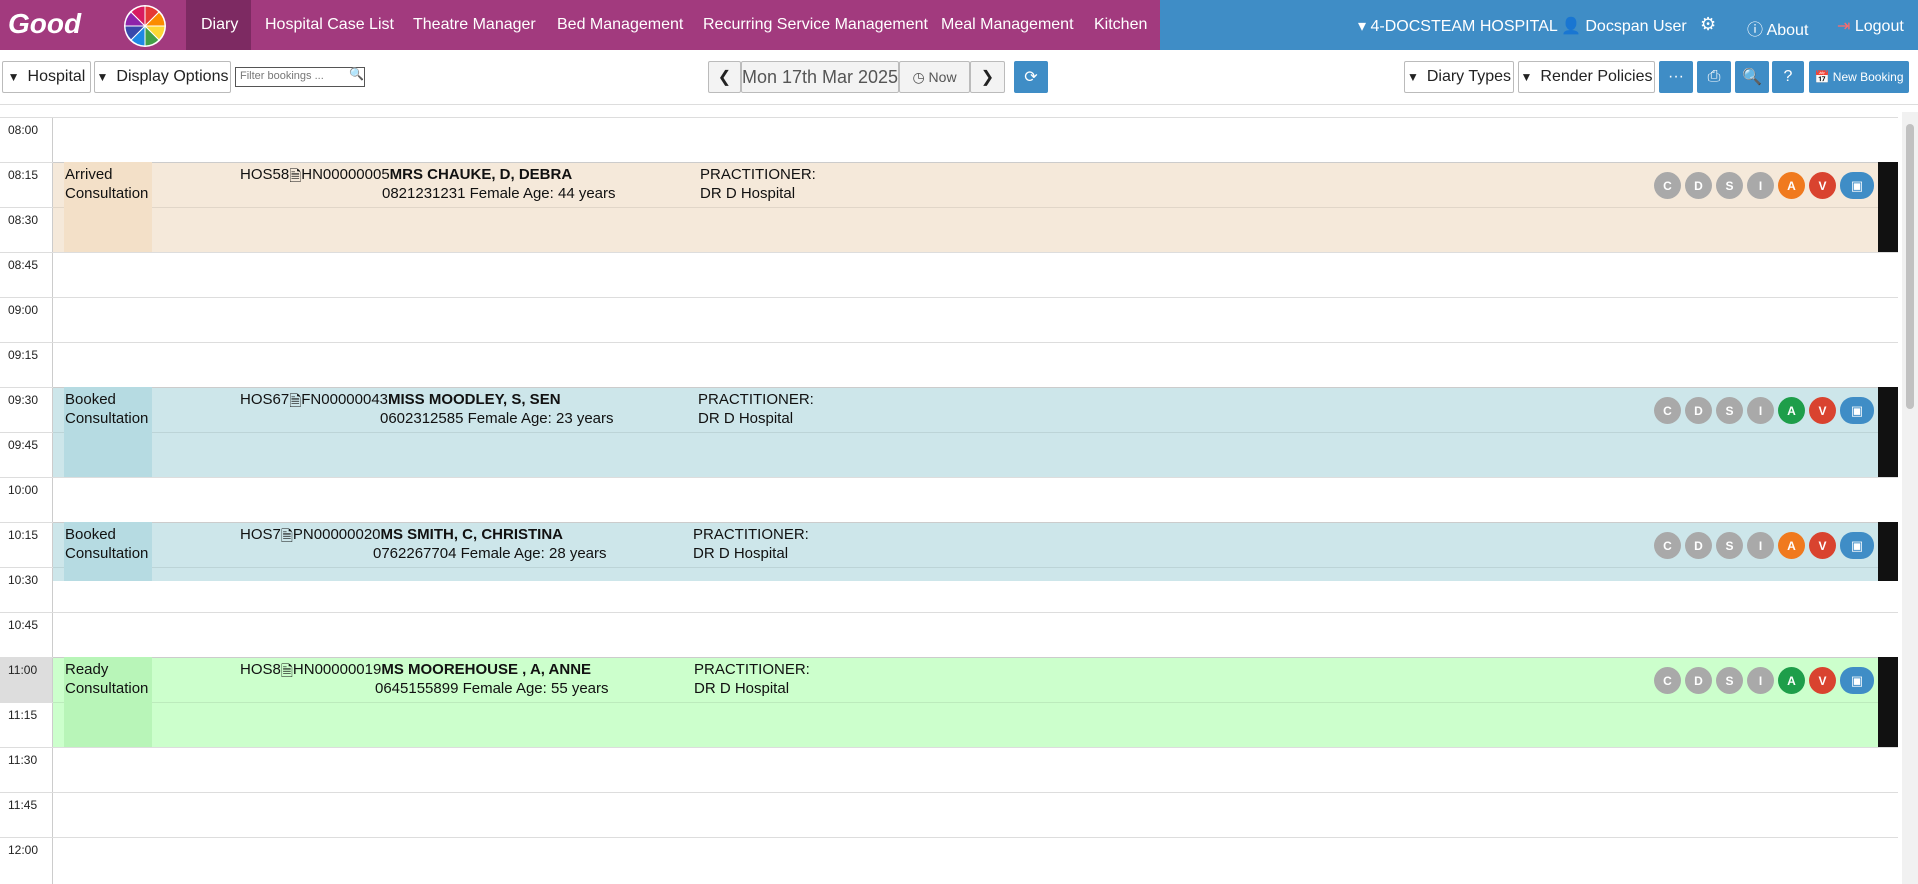 The width and height of the screenshot is (1918, 884). What do you see at coordinates (1031, 77) in the screenshot?
I see `refresh: ⟳` at bounding box center [1031, 77].